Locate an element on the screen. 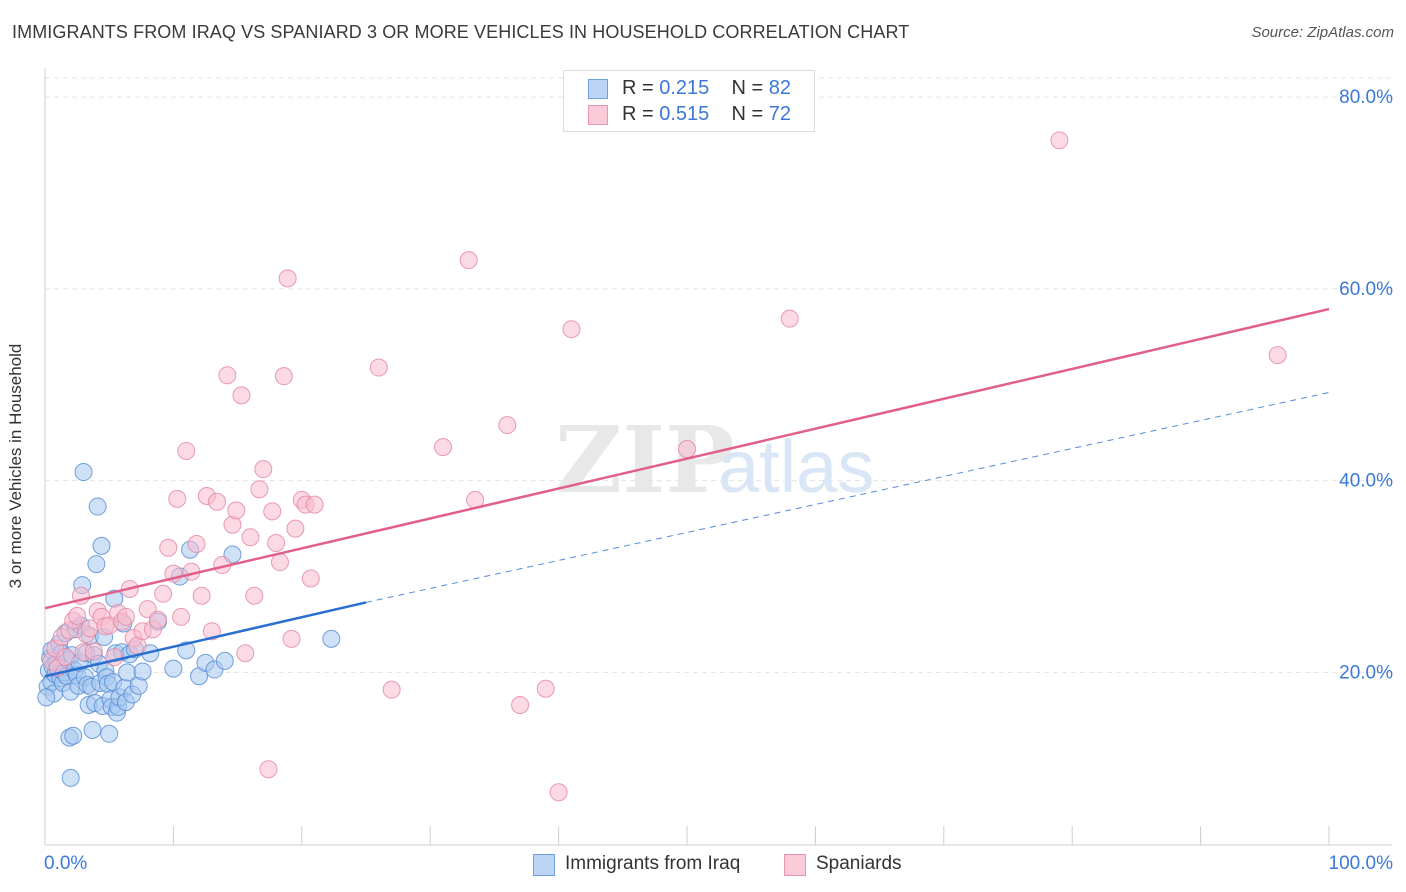  series-swatch-iraq is located at coordinates (544, 865).